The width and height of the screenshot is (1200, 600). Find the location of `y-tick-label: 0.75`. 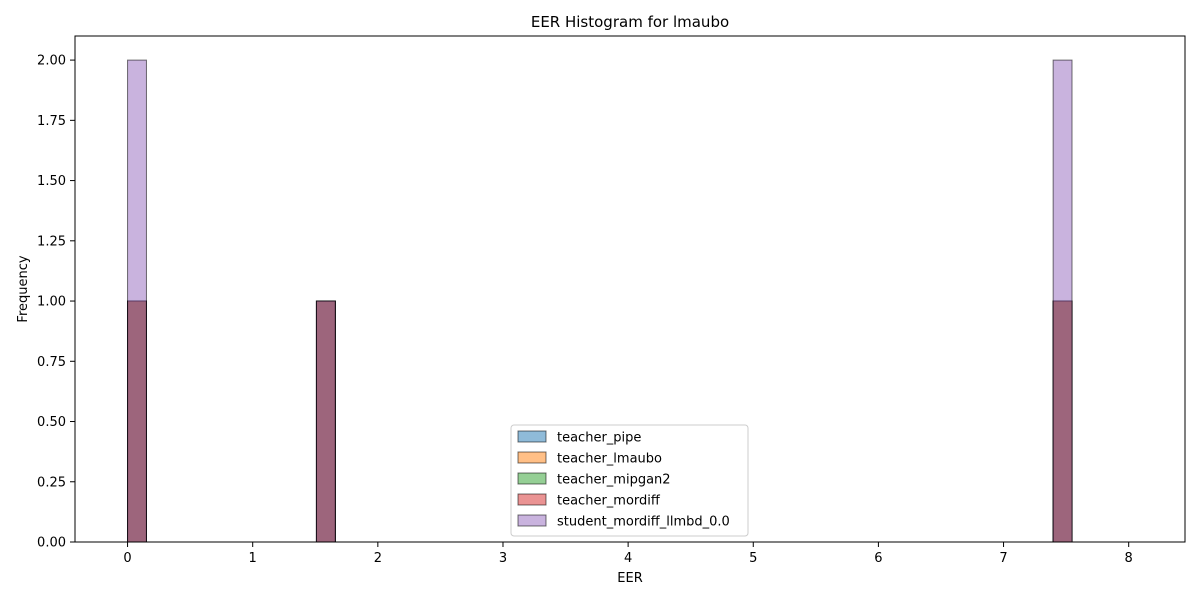

y-tick-label: 0.75 is located at coordinates (51, 362).